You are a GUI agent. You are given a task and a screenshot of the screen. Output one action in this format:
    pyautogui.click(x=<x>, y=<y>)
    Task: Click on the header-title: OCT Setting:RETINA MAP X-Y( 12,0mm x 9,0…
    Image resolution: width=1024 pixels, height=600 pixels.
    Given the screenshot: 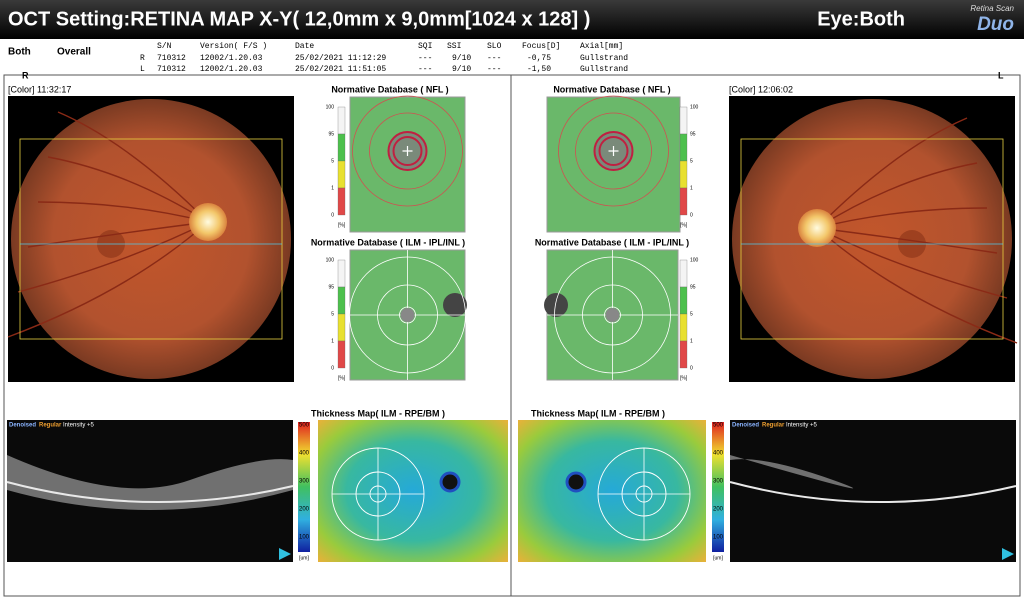 What is the action you would take?
    pyautogui.click(x=299, y=19)
    